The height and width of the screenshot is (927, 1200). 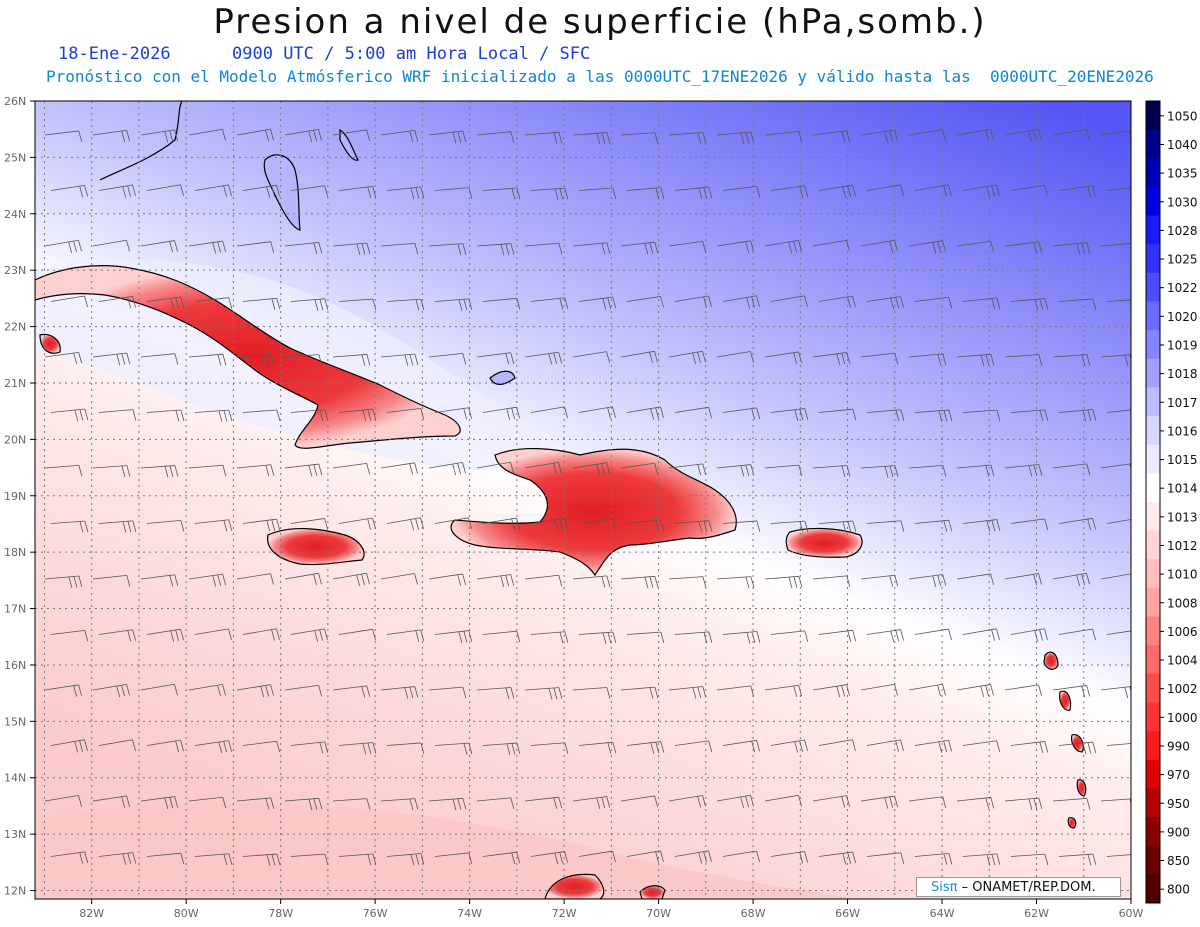 What do you see at coordinates (944, 887) in the screenshot?
I see `sispi-logo: Sisπ` at bounding box center [944, 887].